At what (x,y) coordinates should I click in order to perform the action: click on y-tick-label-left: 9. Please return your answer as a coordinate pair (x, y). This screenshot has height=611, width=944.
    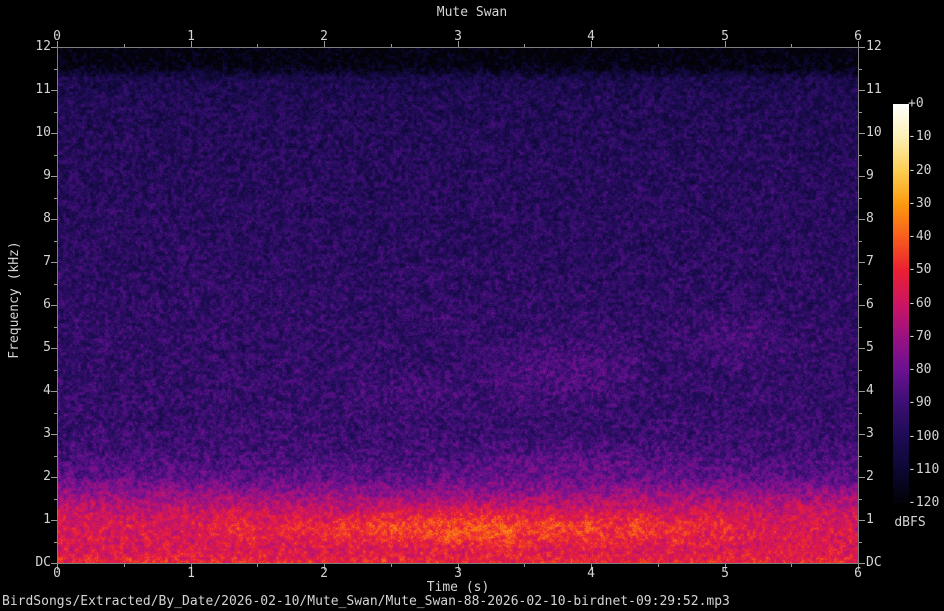
    Looking at the image, I should click on (47, 175).